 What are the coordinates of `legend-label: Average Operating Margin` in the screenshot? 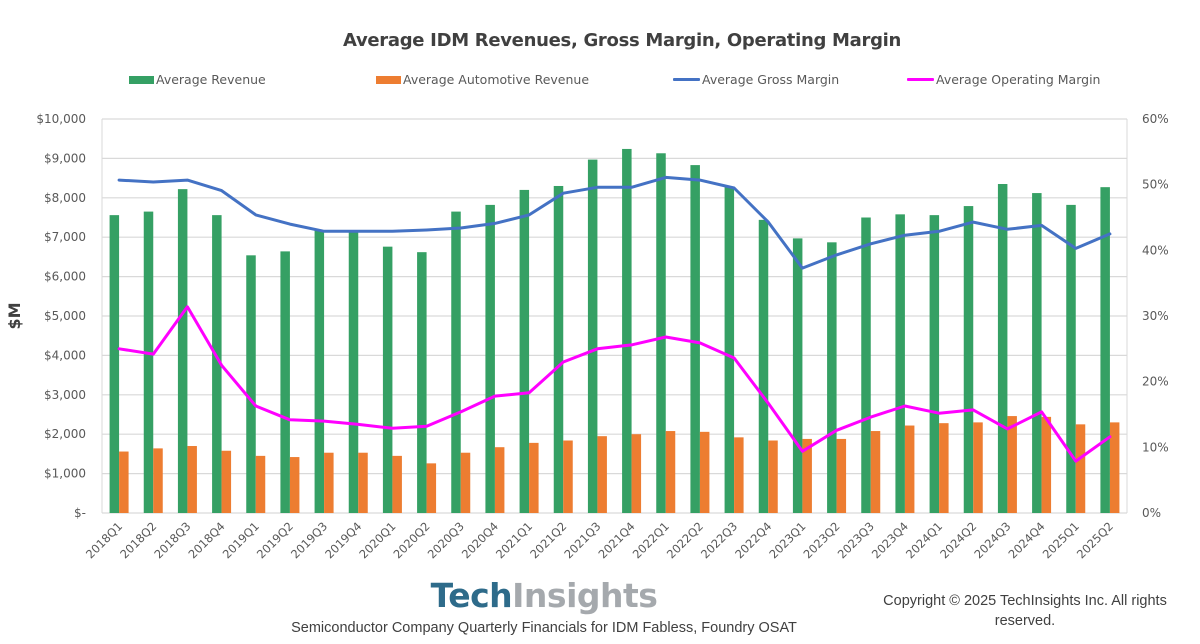 It's located at (1018, 79).